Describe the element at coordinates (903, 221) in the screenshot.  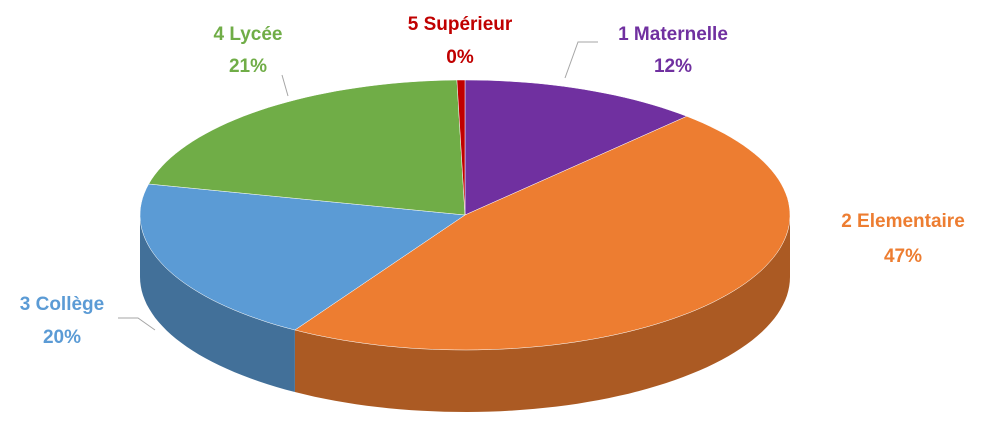
I see `slice-label: 2 Elementaire` at that location.